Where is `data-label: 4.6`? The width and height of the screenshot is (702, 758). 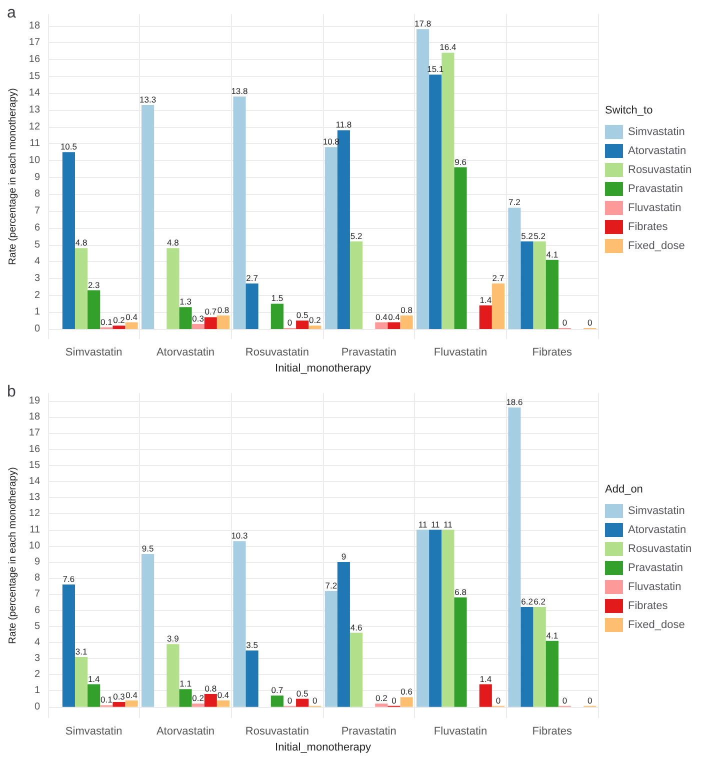 data-label: 4.6 is located at coordinates (356, 627).